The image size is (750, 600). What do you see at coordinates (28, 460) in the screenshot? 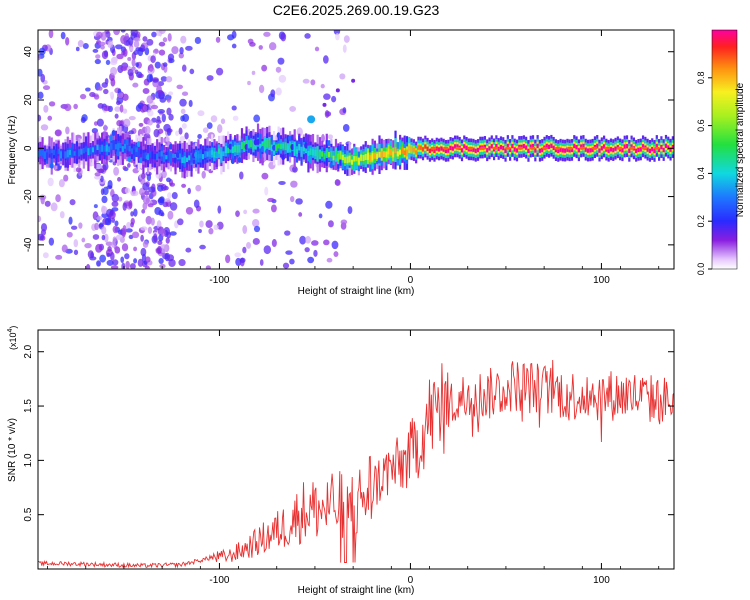
I see `snr-y-tick-label: 1.0` at bounding box center [28, 460].